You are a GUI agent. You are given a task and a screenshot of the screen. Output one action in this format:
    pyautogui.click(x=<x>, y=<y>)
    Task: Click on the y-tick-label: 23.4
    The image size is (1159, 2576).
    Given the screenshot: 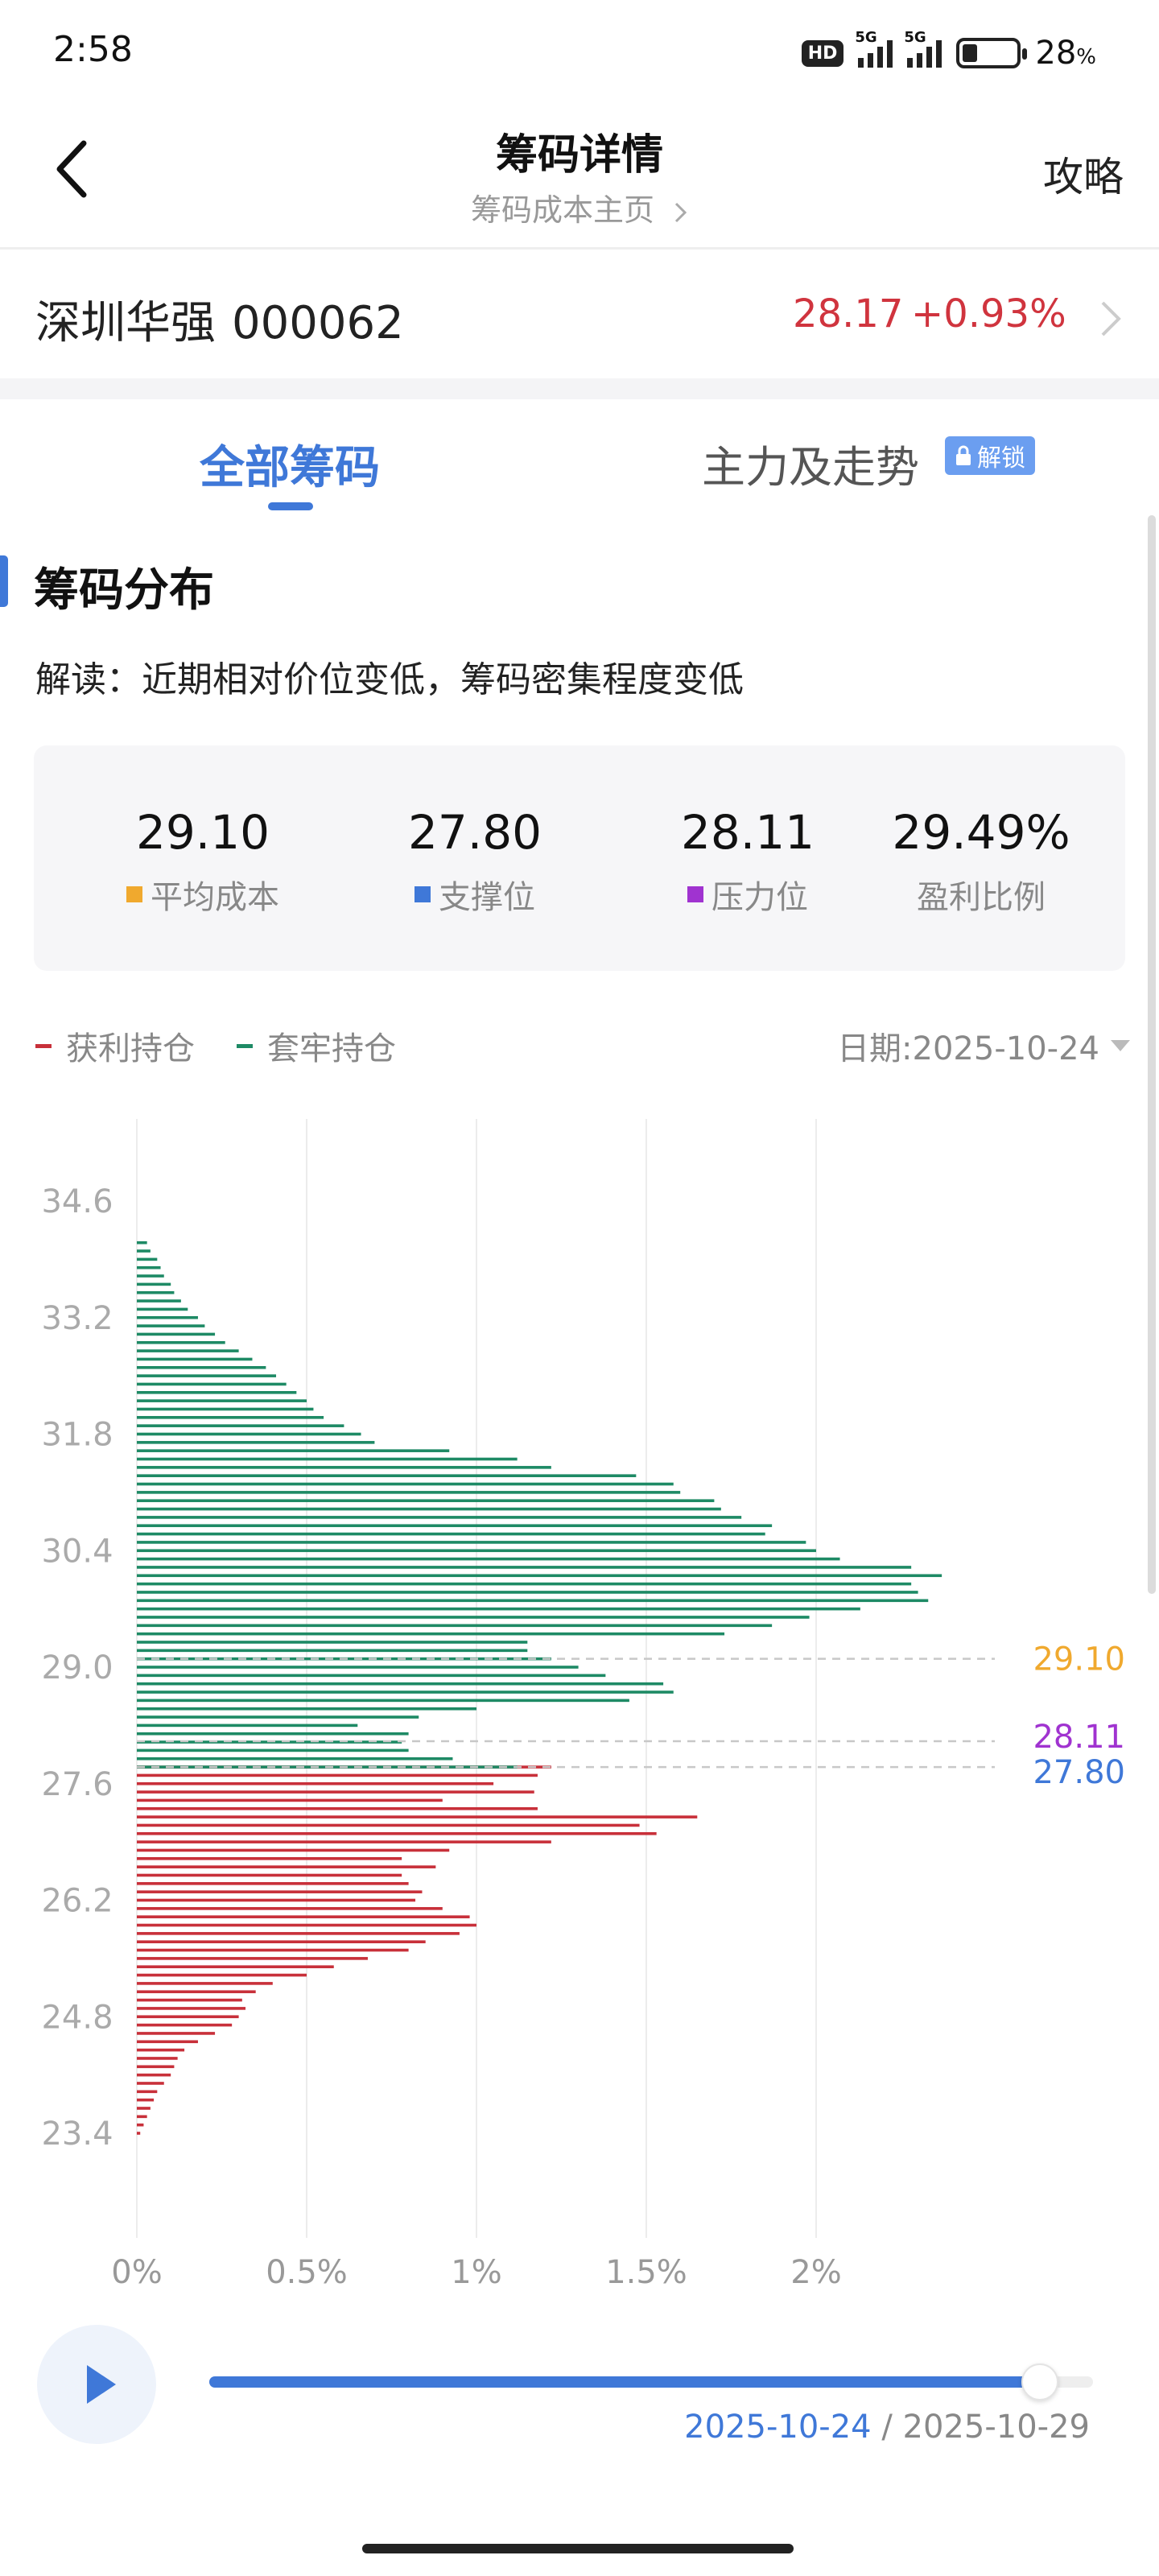 What is the action you would take?
    pyautogui.click(x=77, y=2134)
    